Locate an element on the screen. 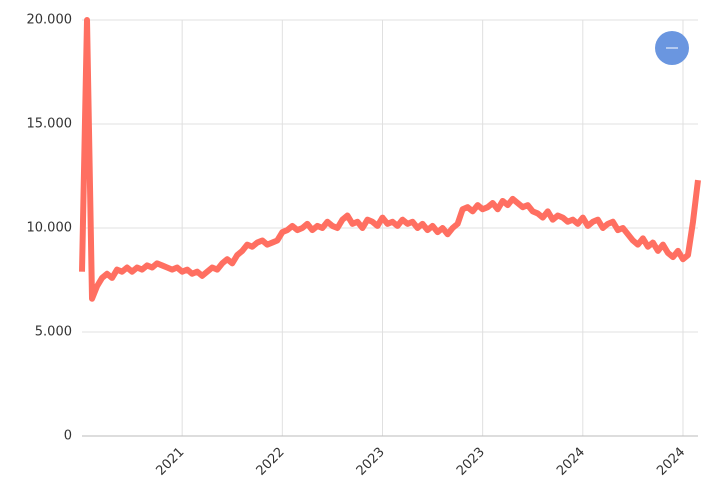 Image resolution: width=720 pixels, height=500 pixels. y-tick-label: 10.000 is located at coordinates (50, 228).